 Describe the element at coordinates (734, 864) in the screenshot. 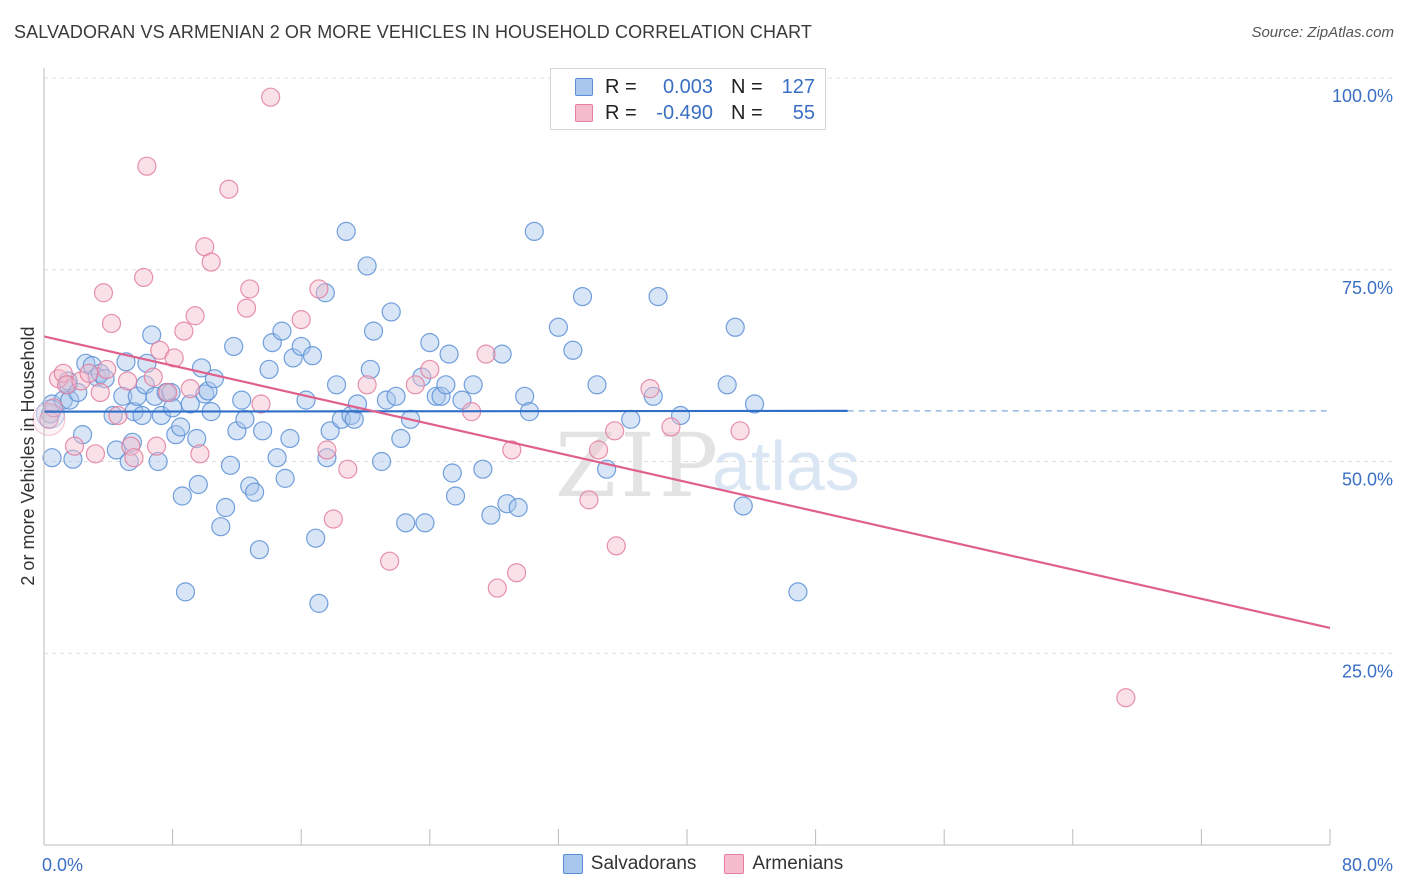

I see `armenian-legend-swatch` at that location.